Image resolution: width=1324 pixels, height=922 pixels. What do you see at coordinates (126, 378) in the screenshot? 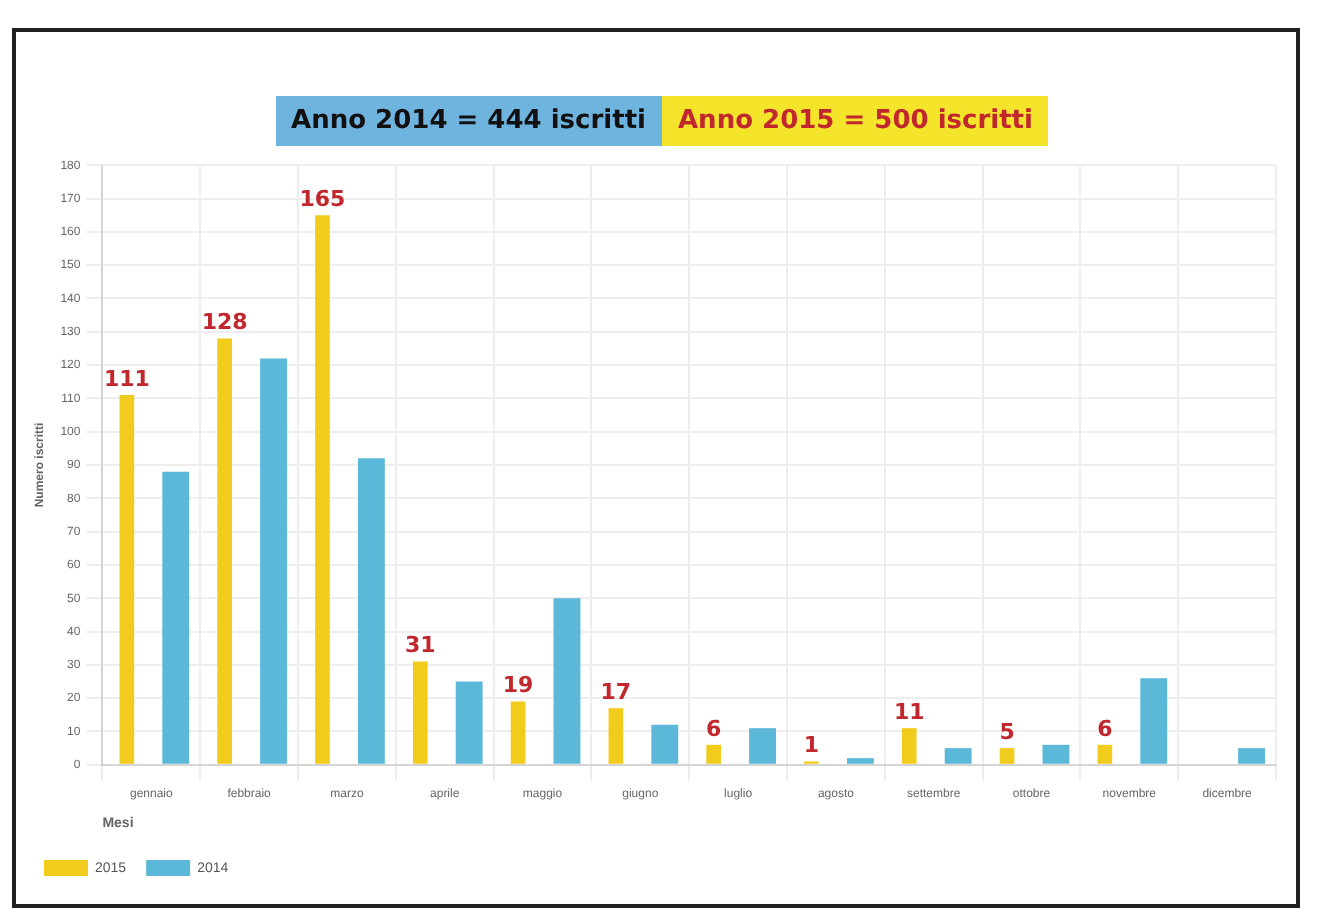
I see `data-label: 111` at bounding box center [126, 378].